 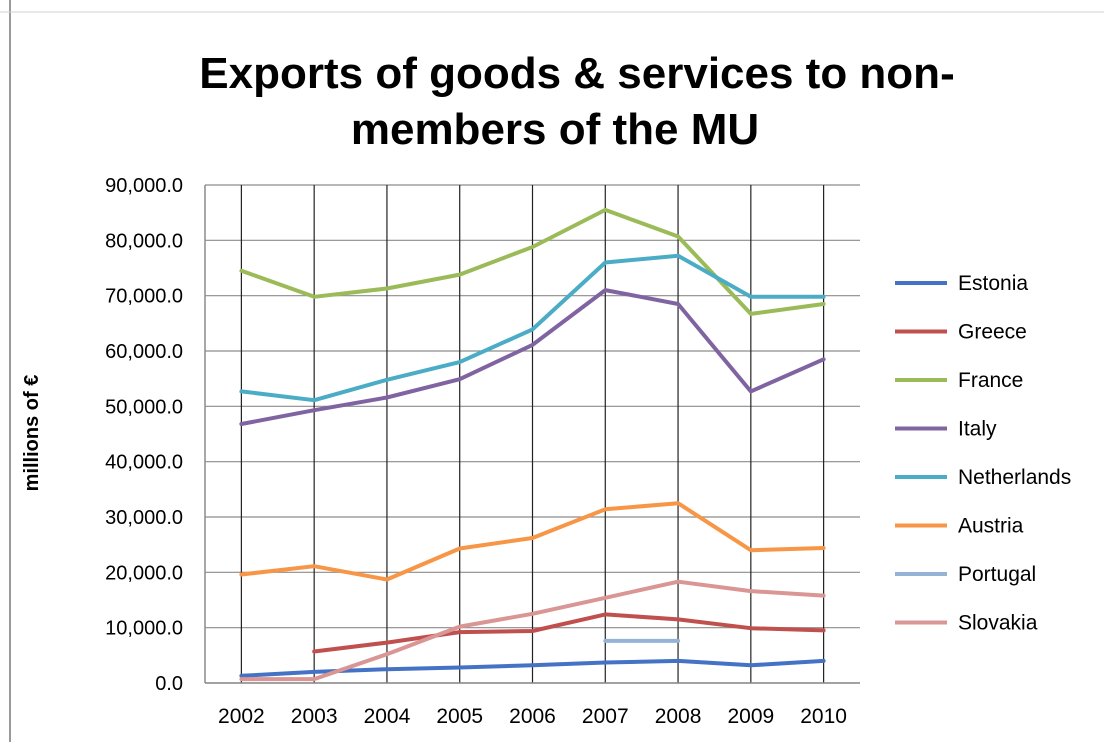 What do you see at coordinates (144, 629) in the screenshot?
I see `y-tick-label: 10,000.0` at bounding box center [144, 629].